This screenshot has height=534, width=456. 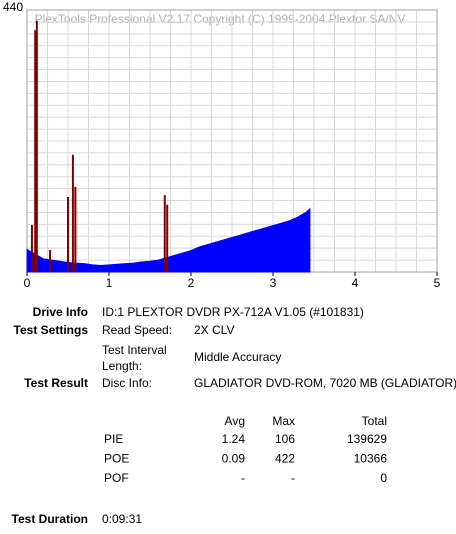 What do you see at coordinates (325, 383) in the screenshot?
I see `value: GLADIATOR DVD-ROM, 7020 MB (GLADIATOR)` at bounding box center [325, 383].